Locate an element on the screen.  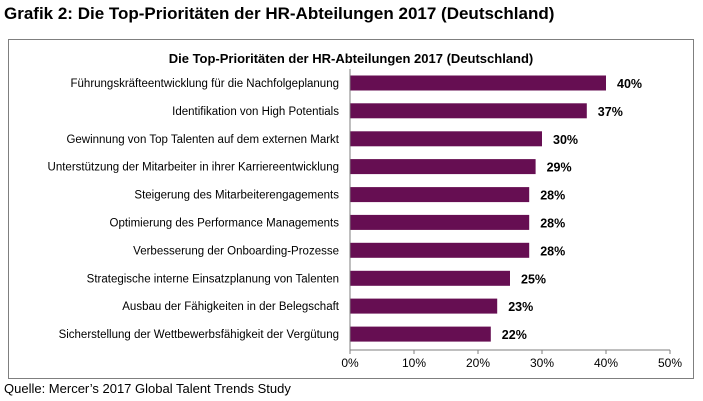
data-label: 29% is located at coordinates (559, 168).